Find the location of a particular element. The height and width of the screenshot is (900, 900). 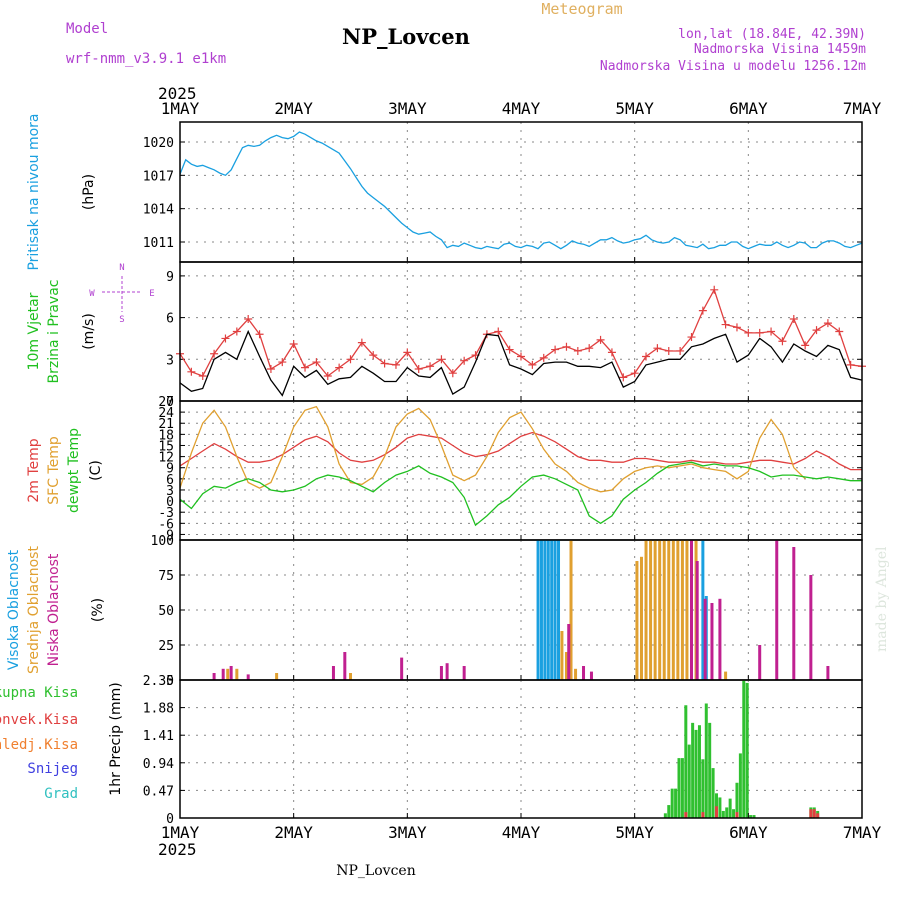

y-tick-label: 3 is located at coordinates (170, 360).